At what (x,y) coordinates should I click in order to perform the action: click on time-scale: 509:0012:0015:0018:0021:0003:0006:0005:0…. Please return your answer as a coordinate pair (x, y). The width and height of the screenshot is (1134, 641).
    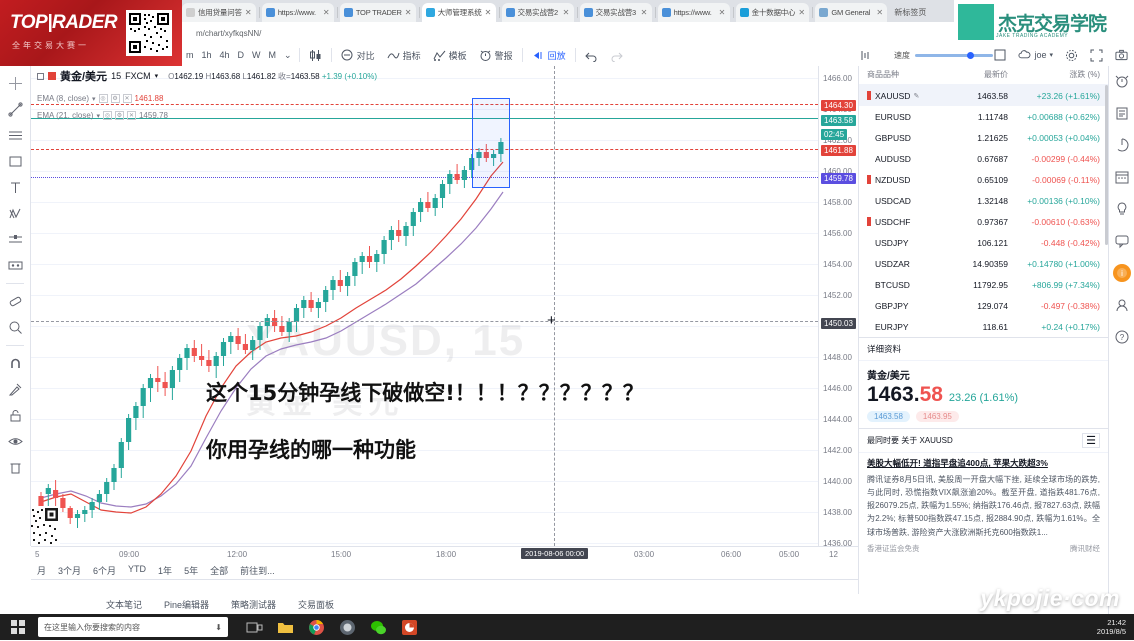
    Looking at the image, I should click on (444, 553).